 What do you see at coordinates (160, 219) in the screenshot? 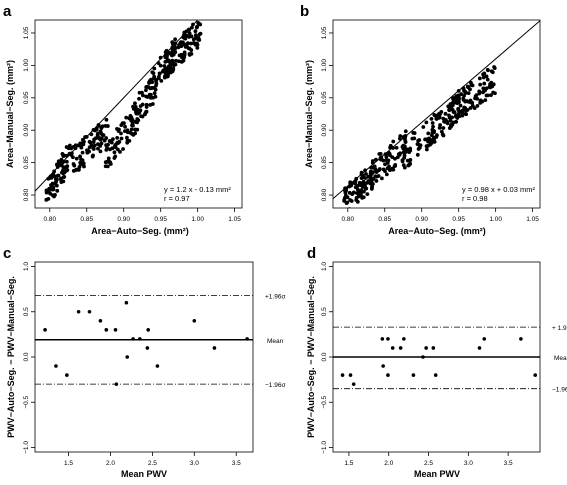
I see `x-tick-label: 0.95` at bounding box center [160, 219].